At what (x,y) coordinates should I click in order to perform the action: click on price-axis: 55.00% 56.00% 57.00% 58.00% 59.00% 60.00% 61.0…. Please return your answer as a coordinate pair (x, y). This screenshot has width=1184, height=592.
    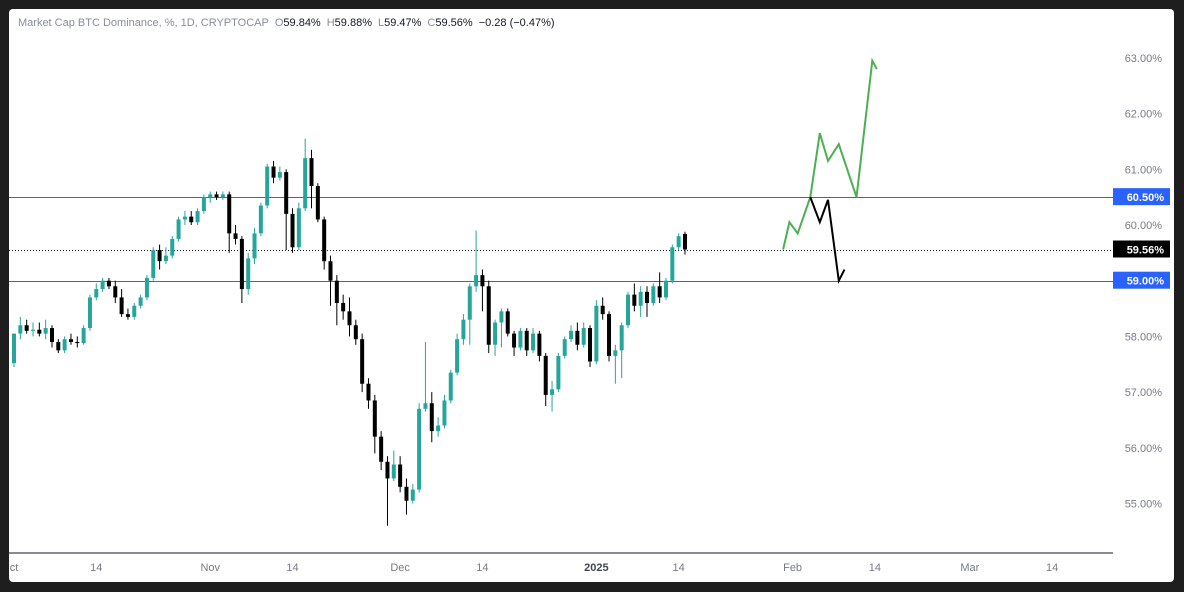
    Looking at the image, I should click on (1141, 282).